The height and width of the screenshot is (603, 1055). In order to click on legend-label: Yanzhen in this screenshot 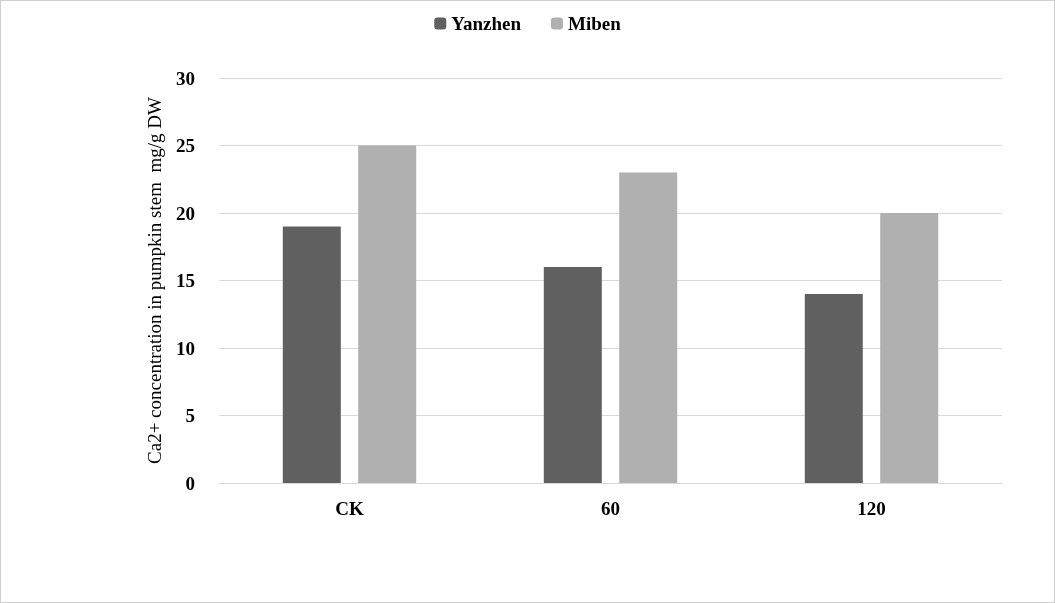, I will do `click(486, 23)`.